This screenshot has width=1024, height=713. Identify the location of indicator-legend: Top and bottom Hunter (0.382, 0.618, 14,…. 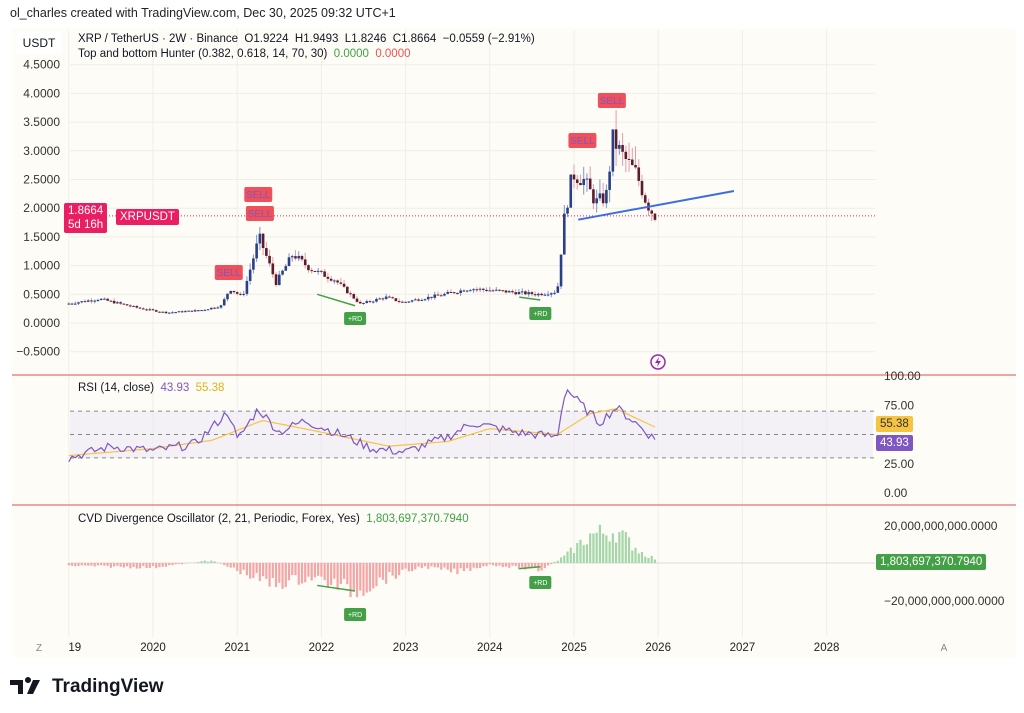
(244, 54).